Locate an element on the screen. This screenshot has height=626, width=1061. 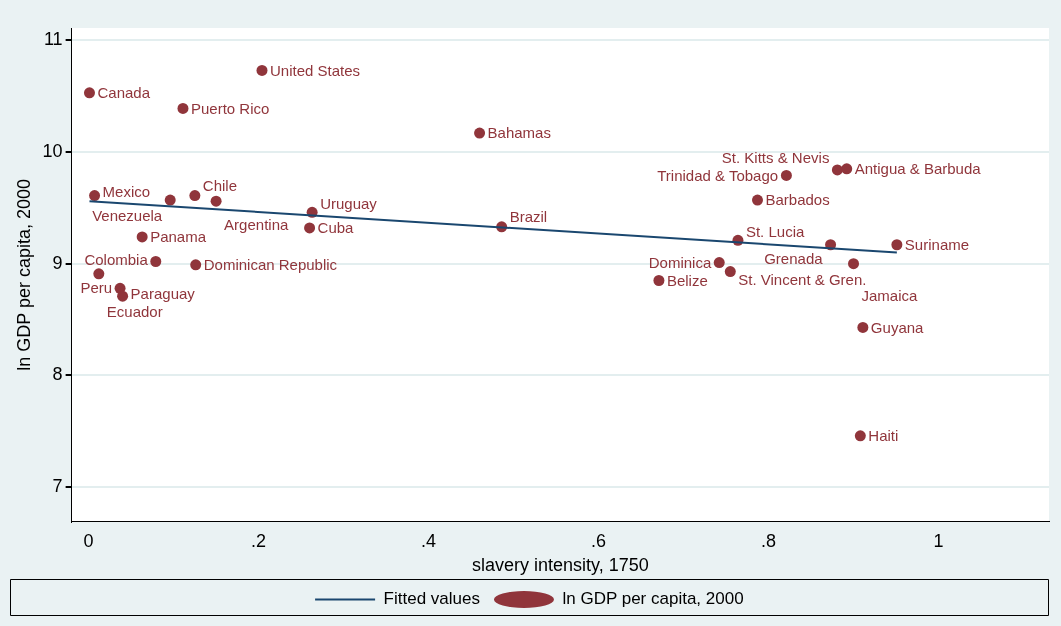
annotation: Cuba is located at coordinates (336, 228).